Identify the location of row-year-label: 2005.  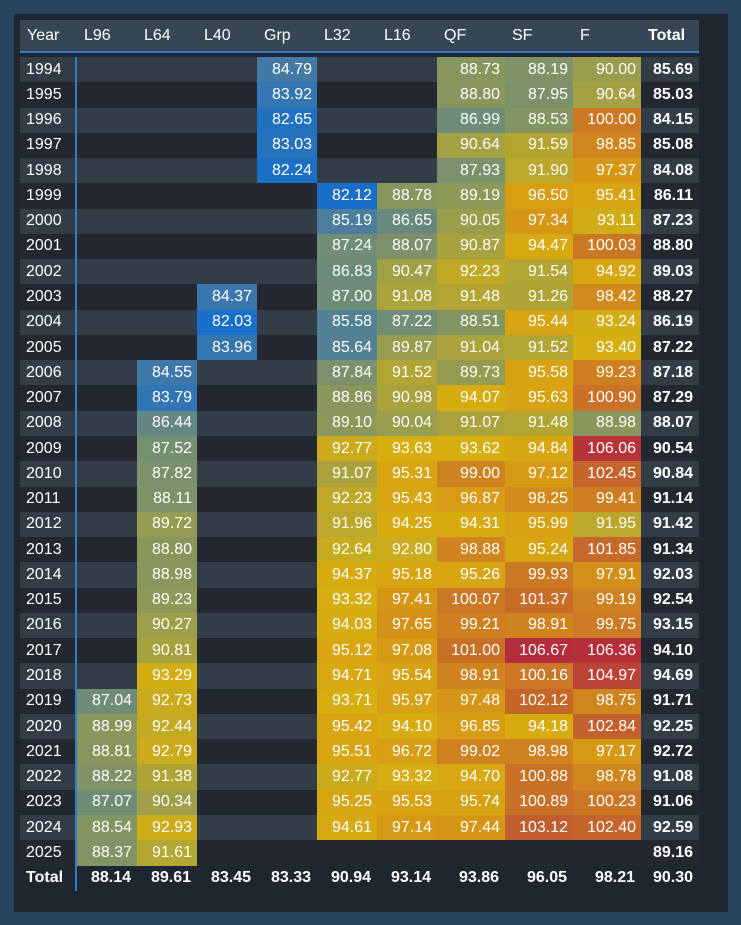
(48, 347).